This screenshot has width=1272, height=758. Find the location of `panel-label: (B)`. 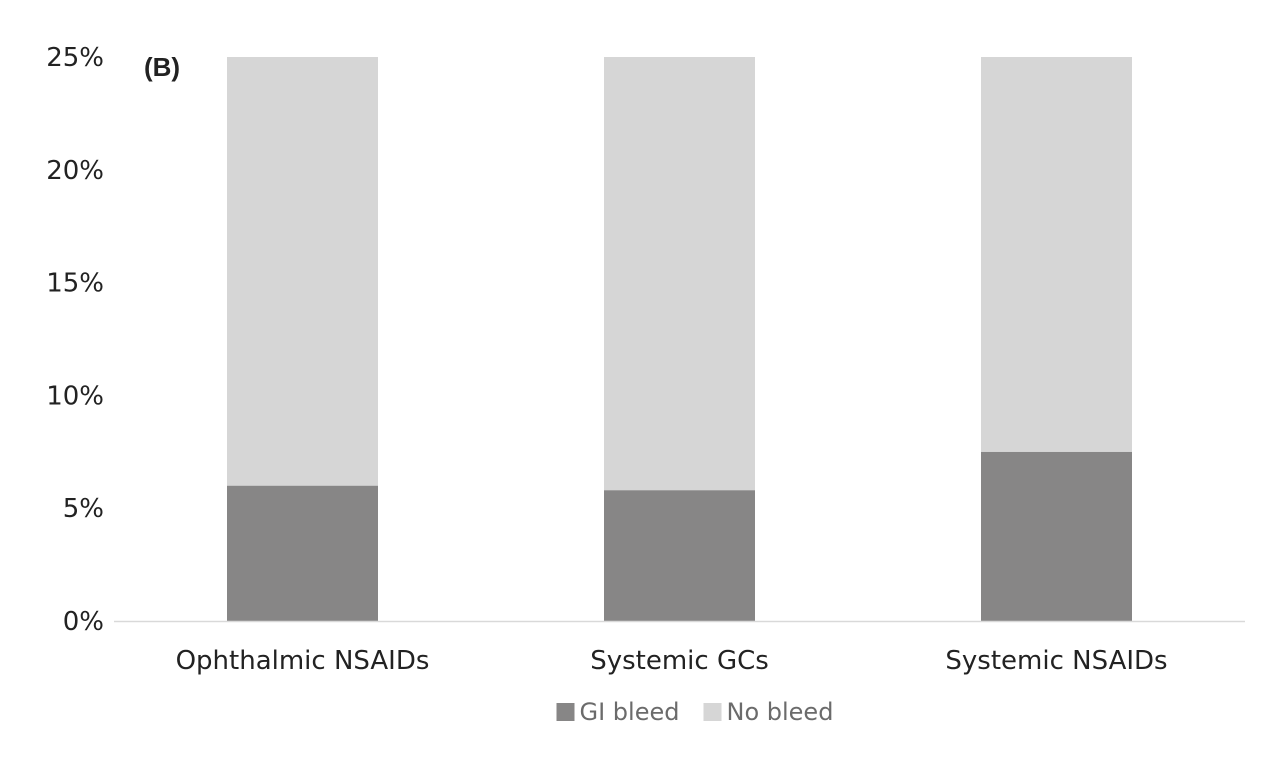

panel-label: (B) is located at coordinates (162, 67).